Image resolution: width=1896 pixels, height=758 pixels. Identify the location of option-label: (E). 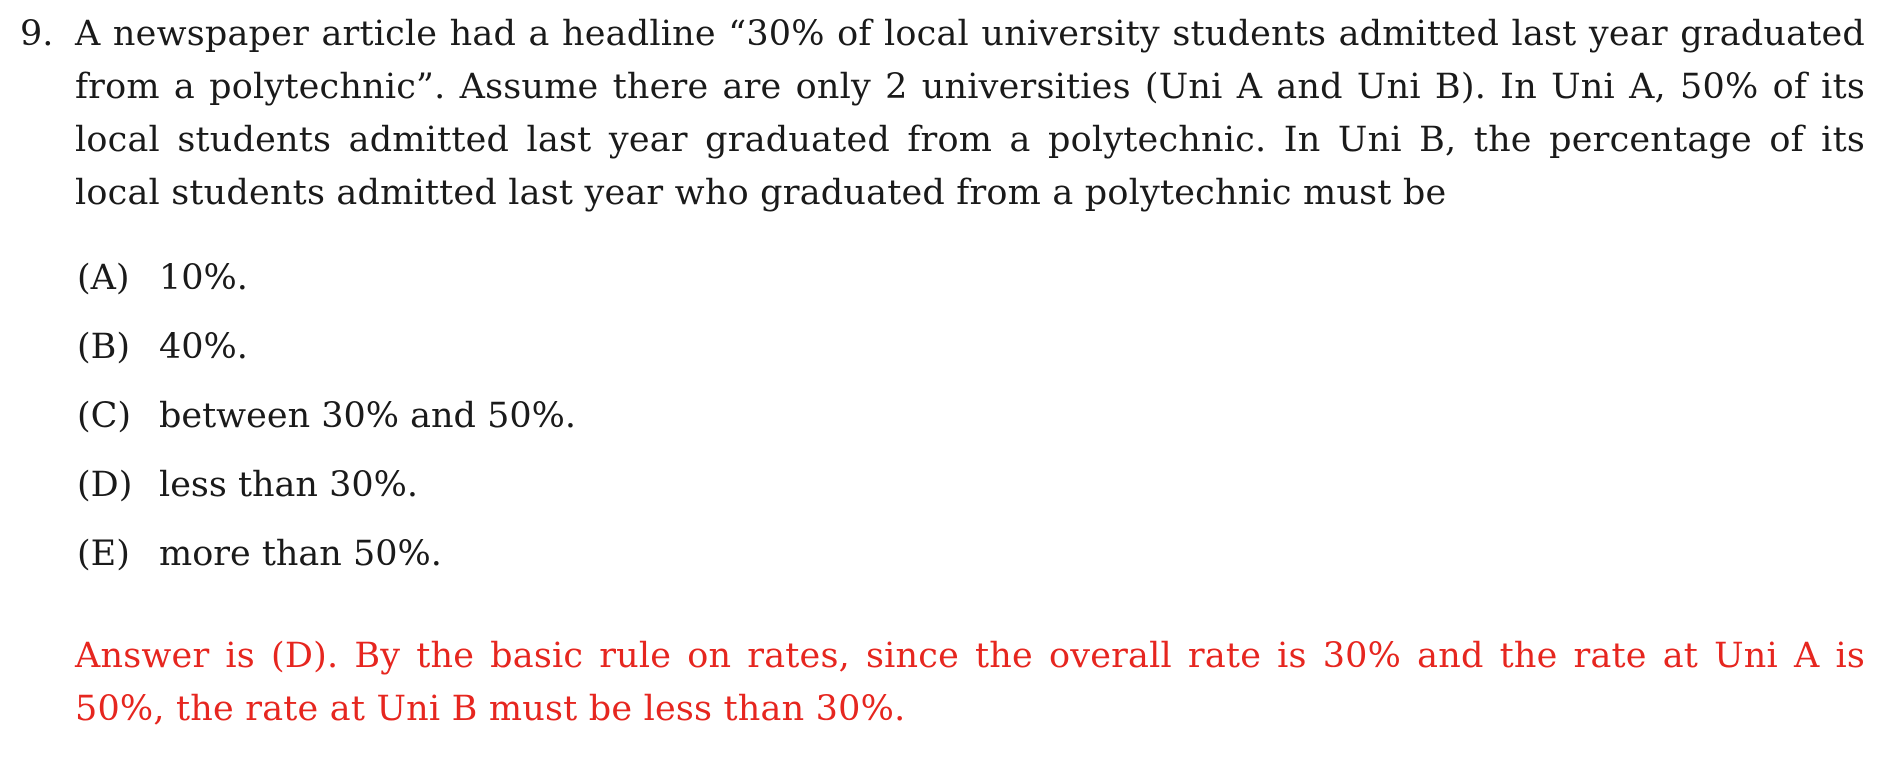
(103, 554).